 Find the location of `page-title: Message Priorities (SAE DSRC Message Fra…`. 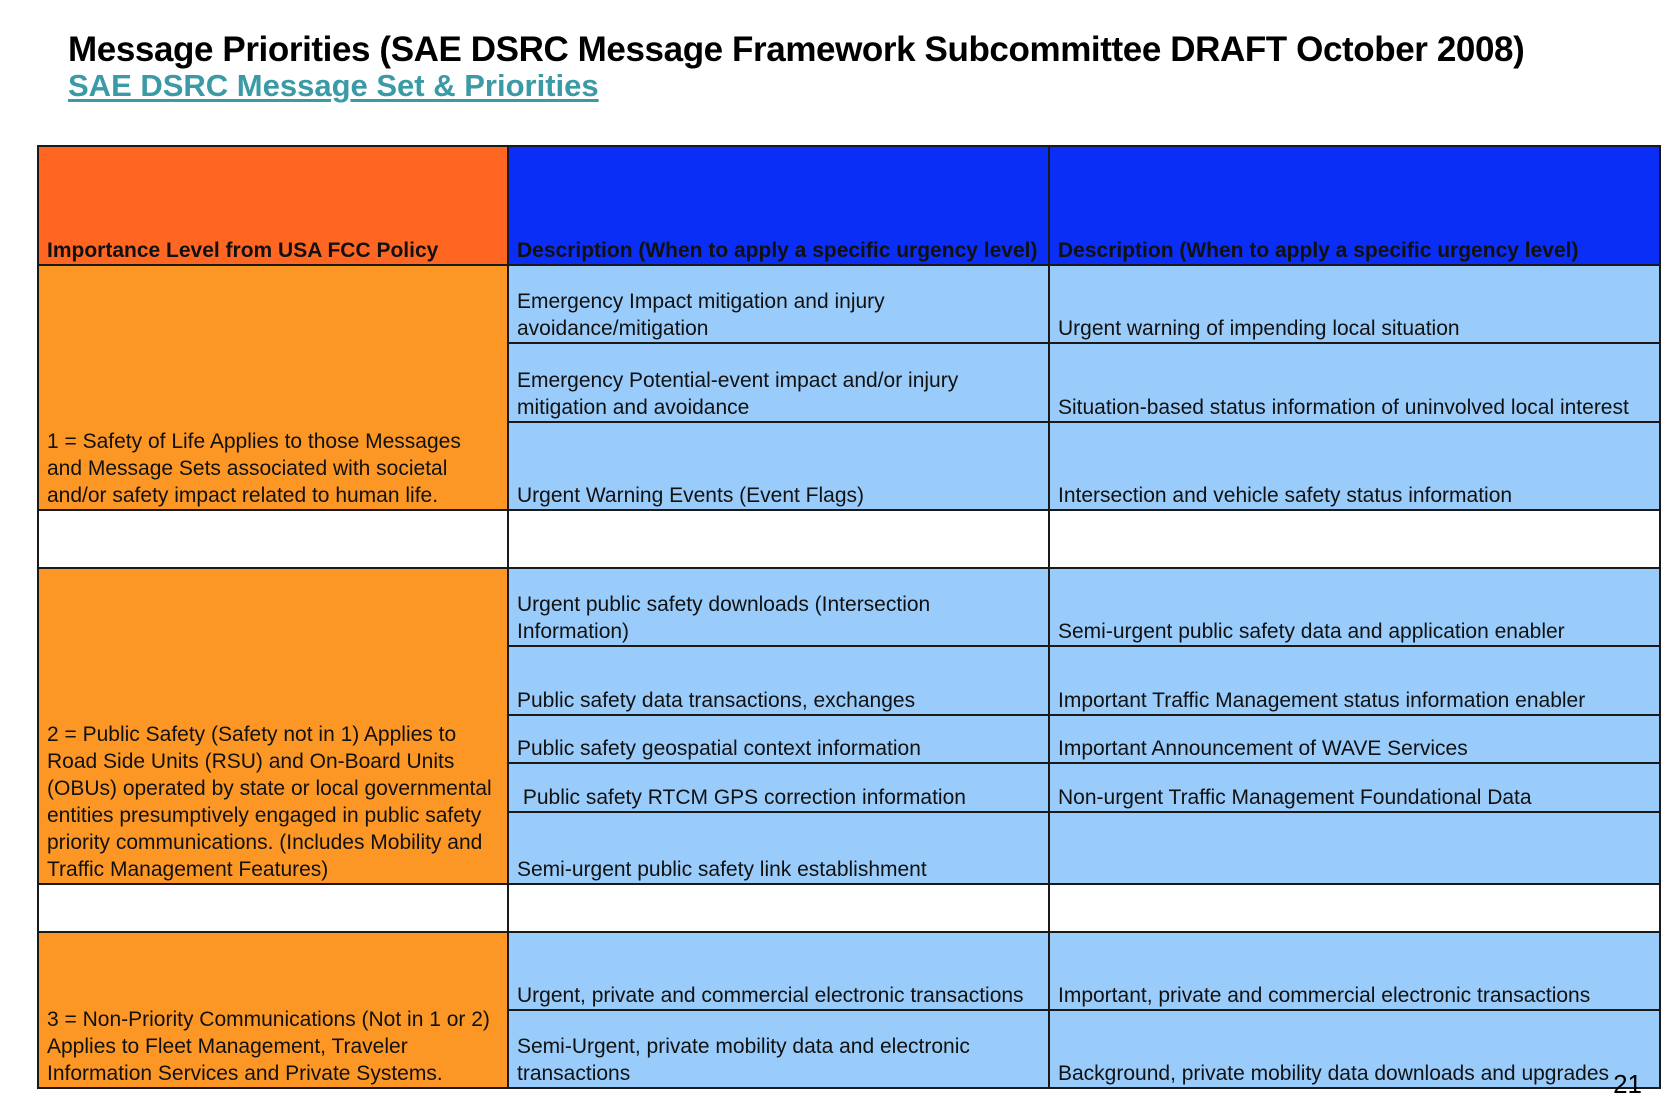

page-title: Message Priorities (SAE DSRC Message Fra… is located at coordinates (796, 49).